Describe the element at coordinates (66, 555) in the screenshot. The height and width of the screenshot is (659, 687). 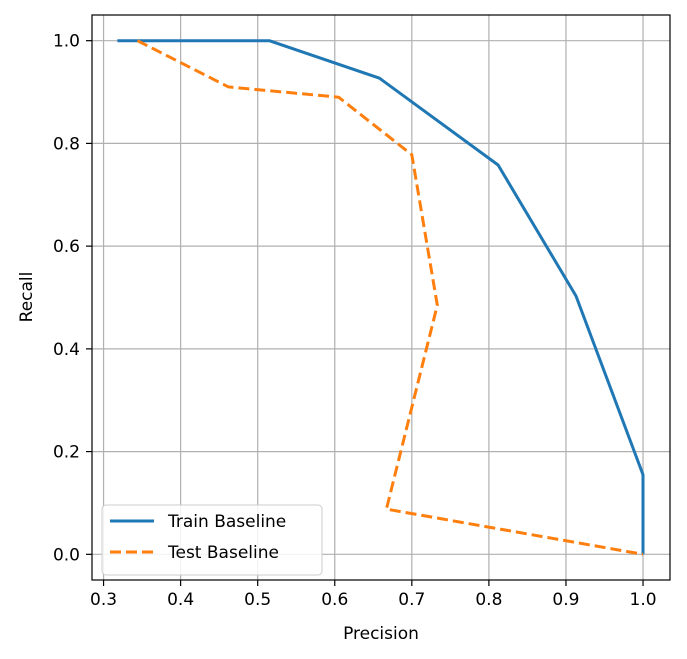
I see `y-tick-label: 0.0` at that location.